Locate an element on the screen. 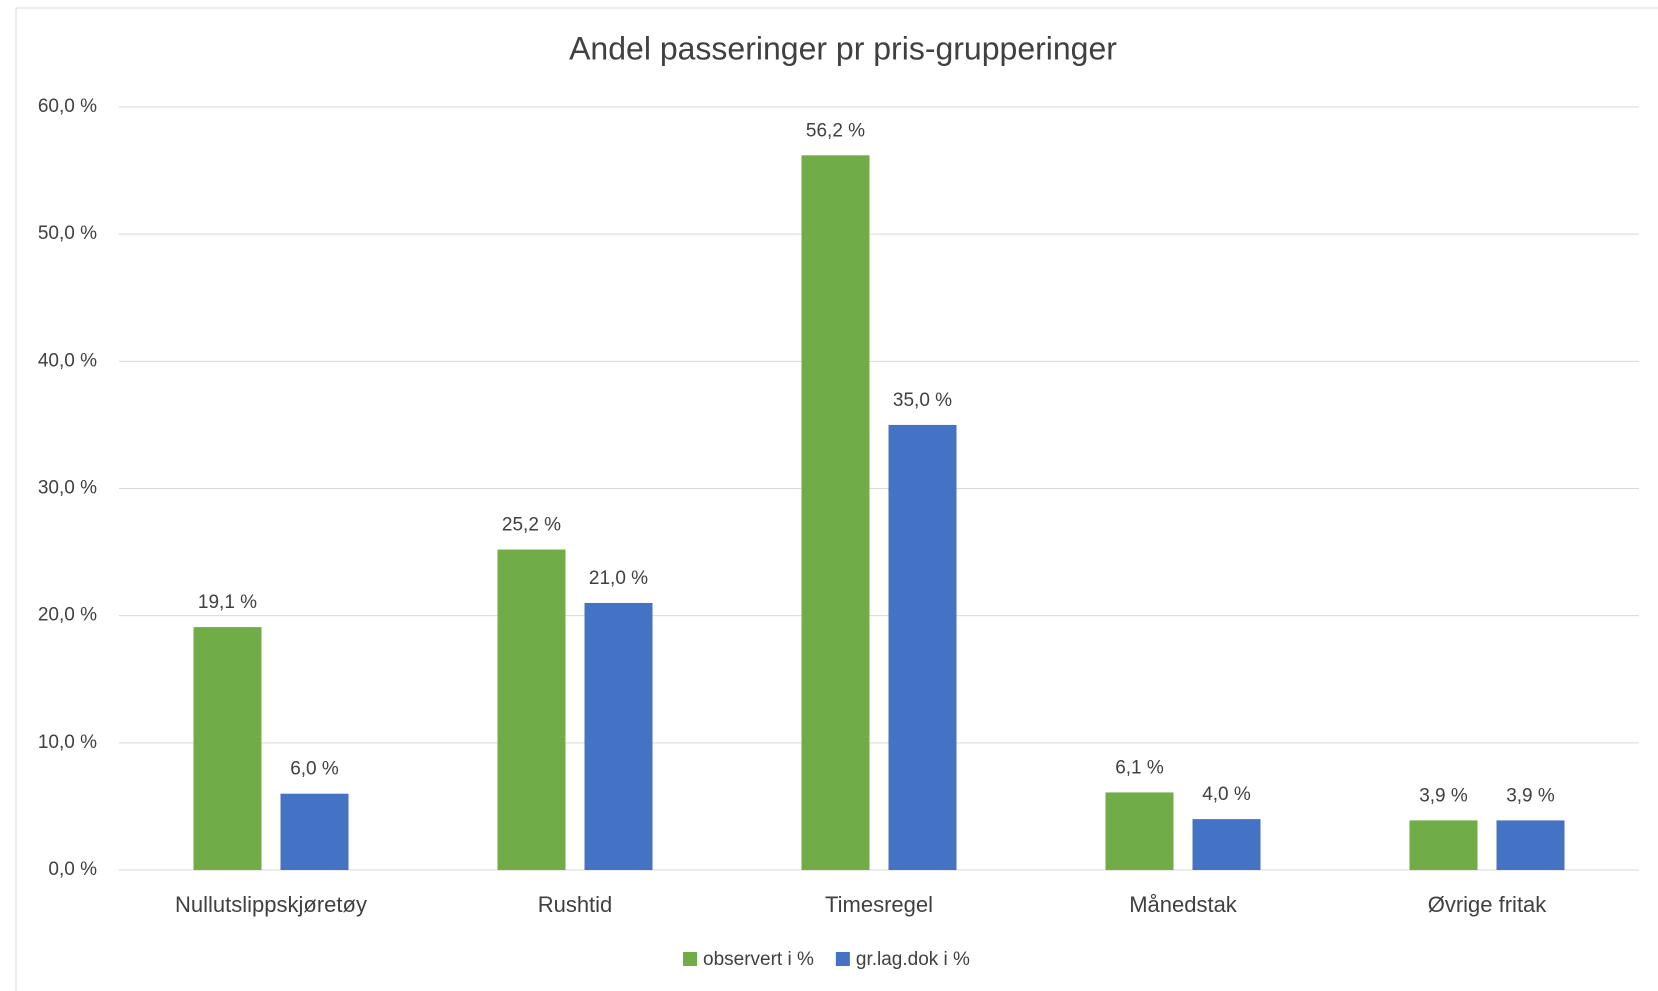 This screenshot has width=1658, height=991. y-tick-label: 0,0 % is located at coordinates (72, 869).